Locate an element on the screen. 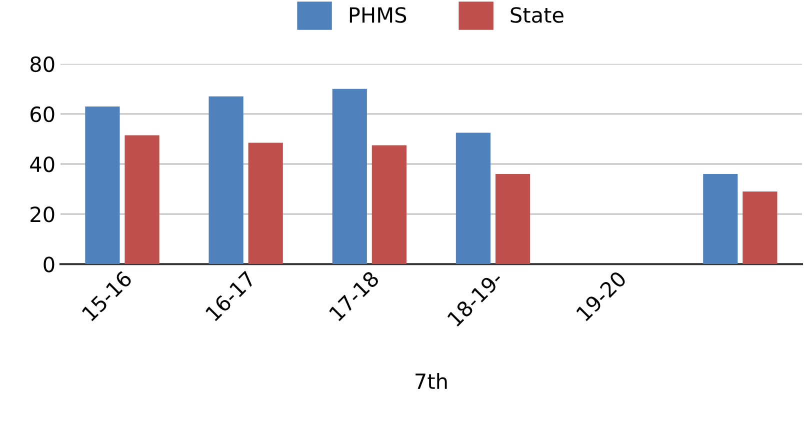 This screenshot has height=426, width=806. x-axis-title: 7th is located at coordinates (431, 381).